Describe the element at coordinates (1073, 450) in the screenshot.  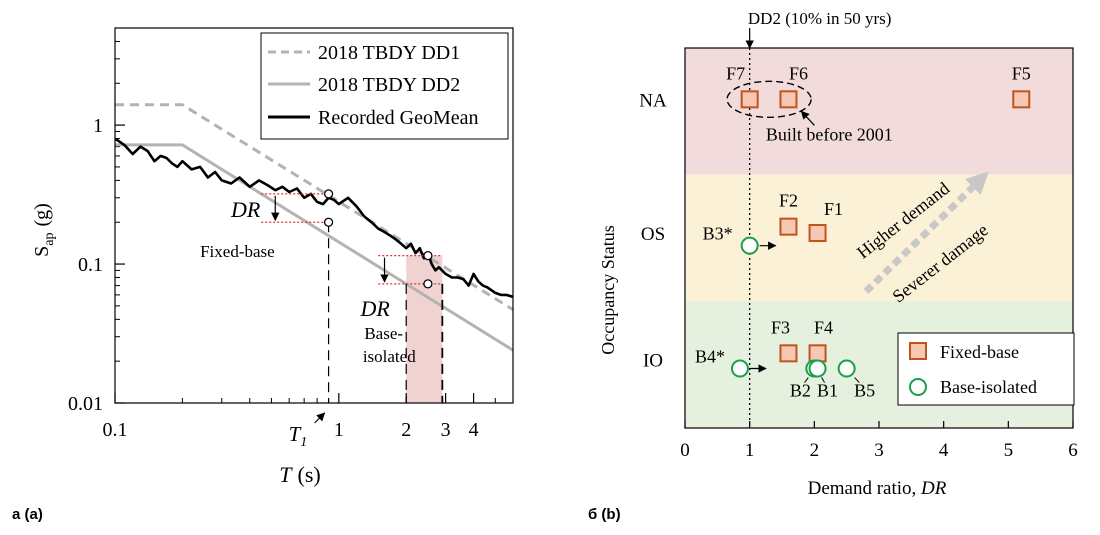
I see `x-tick-label-6: 6` at that location.